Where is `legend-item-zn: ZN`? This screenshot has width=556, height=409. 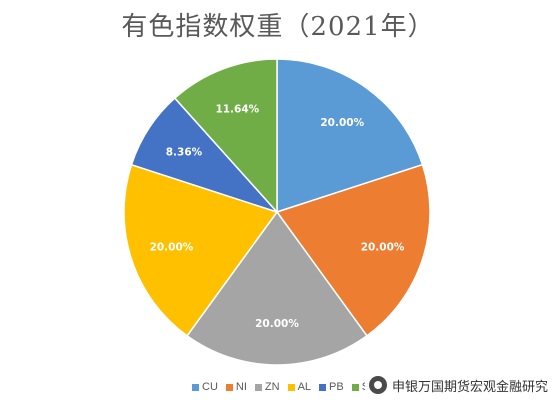 legend-item-zn: ZN is located at coordinates (267, 387).